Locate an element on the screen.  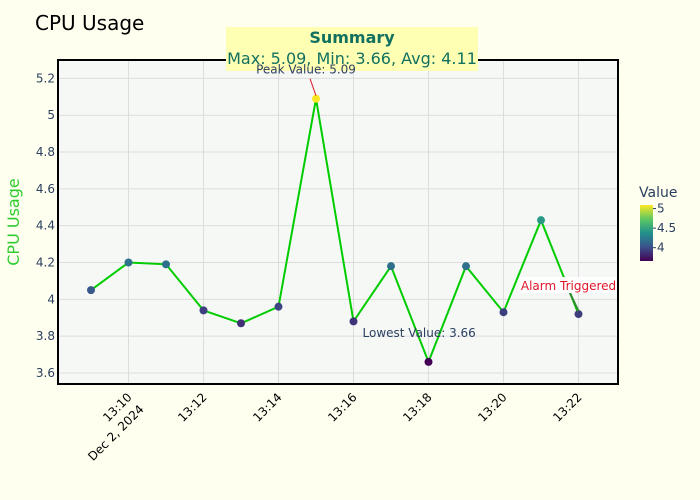
colorbar-gradient is located at coordinates (646, 233).